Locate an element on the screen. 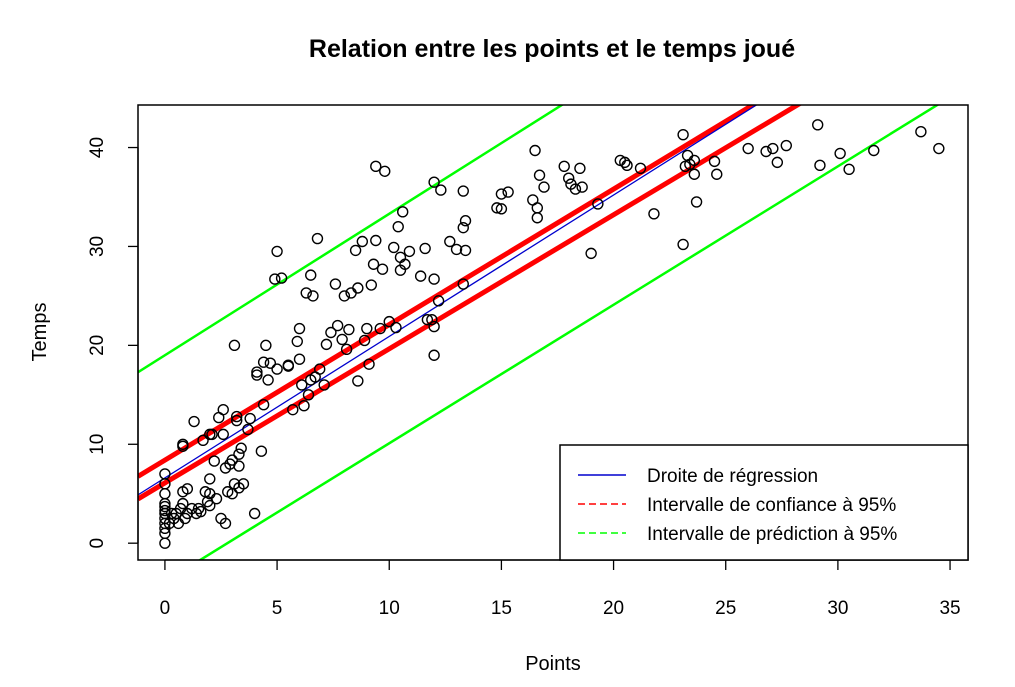  x-tick-label: 30 is located at coordinates (837, 608).